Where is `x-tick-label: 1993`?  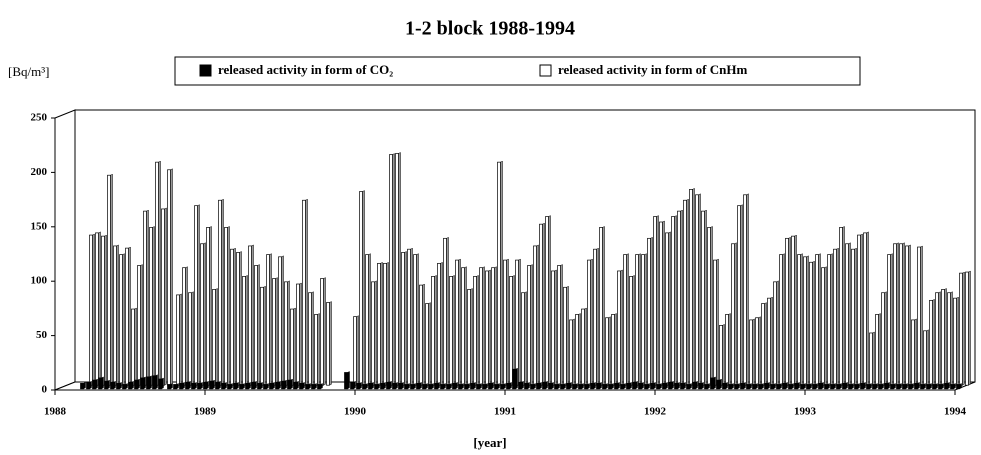 x-tick-label: 1993 is located at coordinates (805, 412).